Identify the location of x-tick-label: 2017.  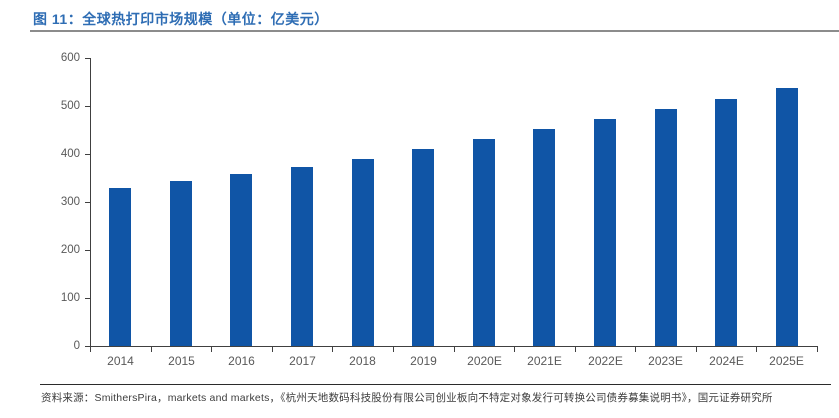
(302, 361).